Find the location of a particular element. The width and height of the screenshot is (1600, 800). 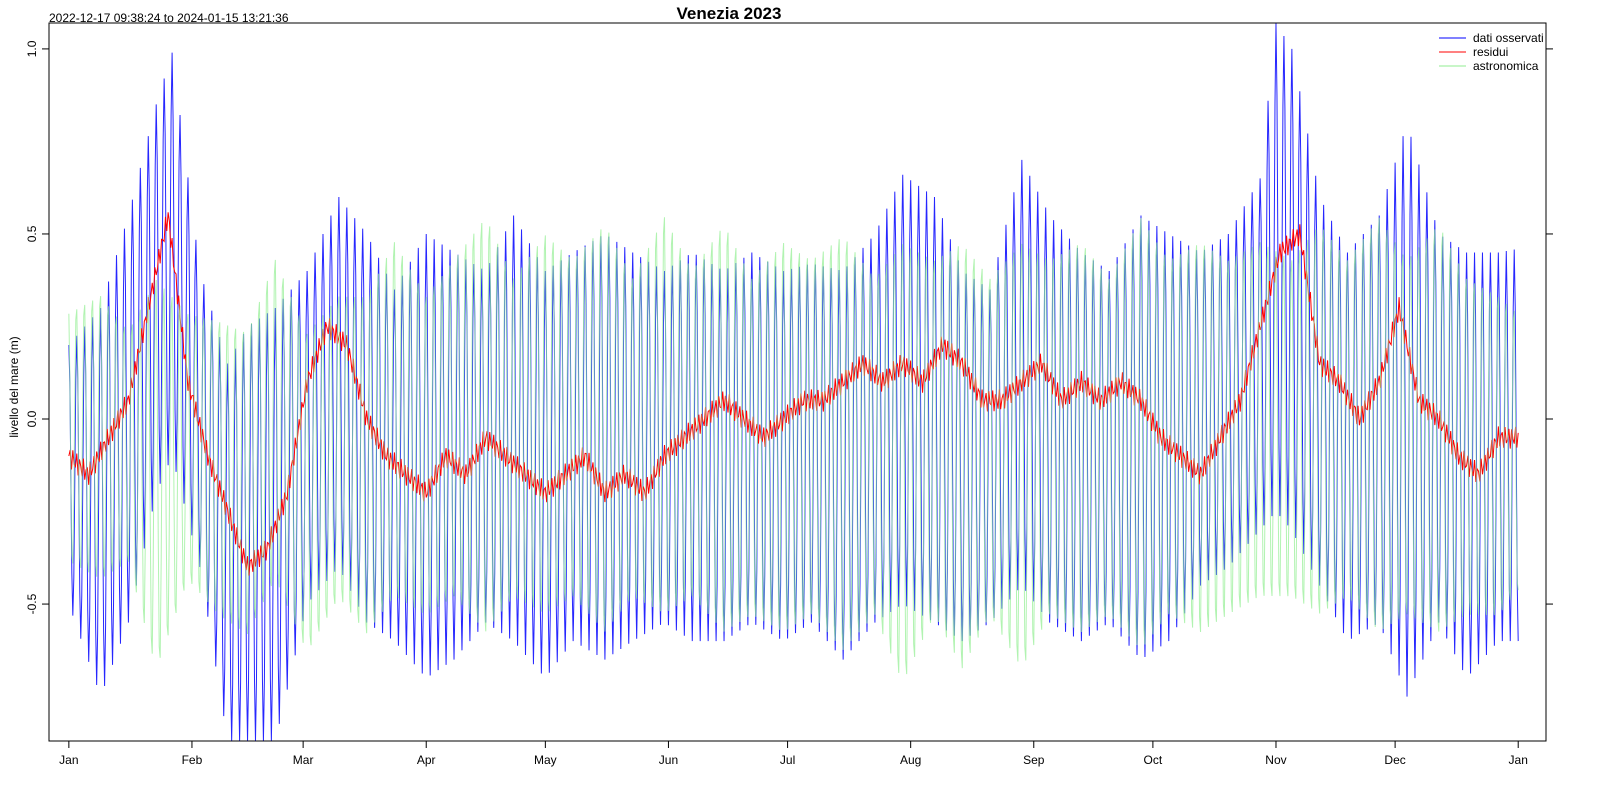

y-tick-label: 0.0 is located at coordinates (32, 418).